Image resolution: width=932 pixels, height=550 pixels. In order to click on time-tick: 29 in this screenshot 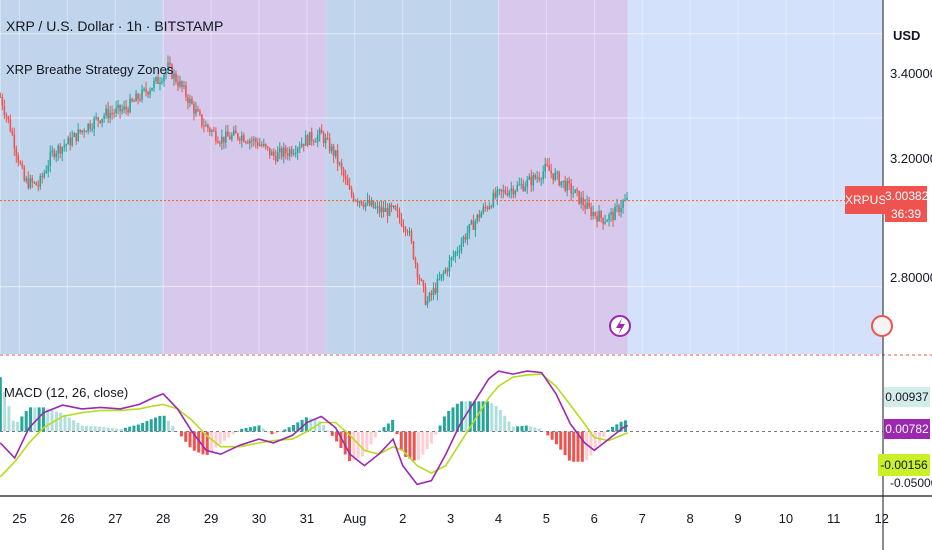, I will do `click(211, 518)`.